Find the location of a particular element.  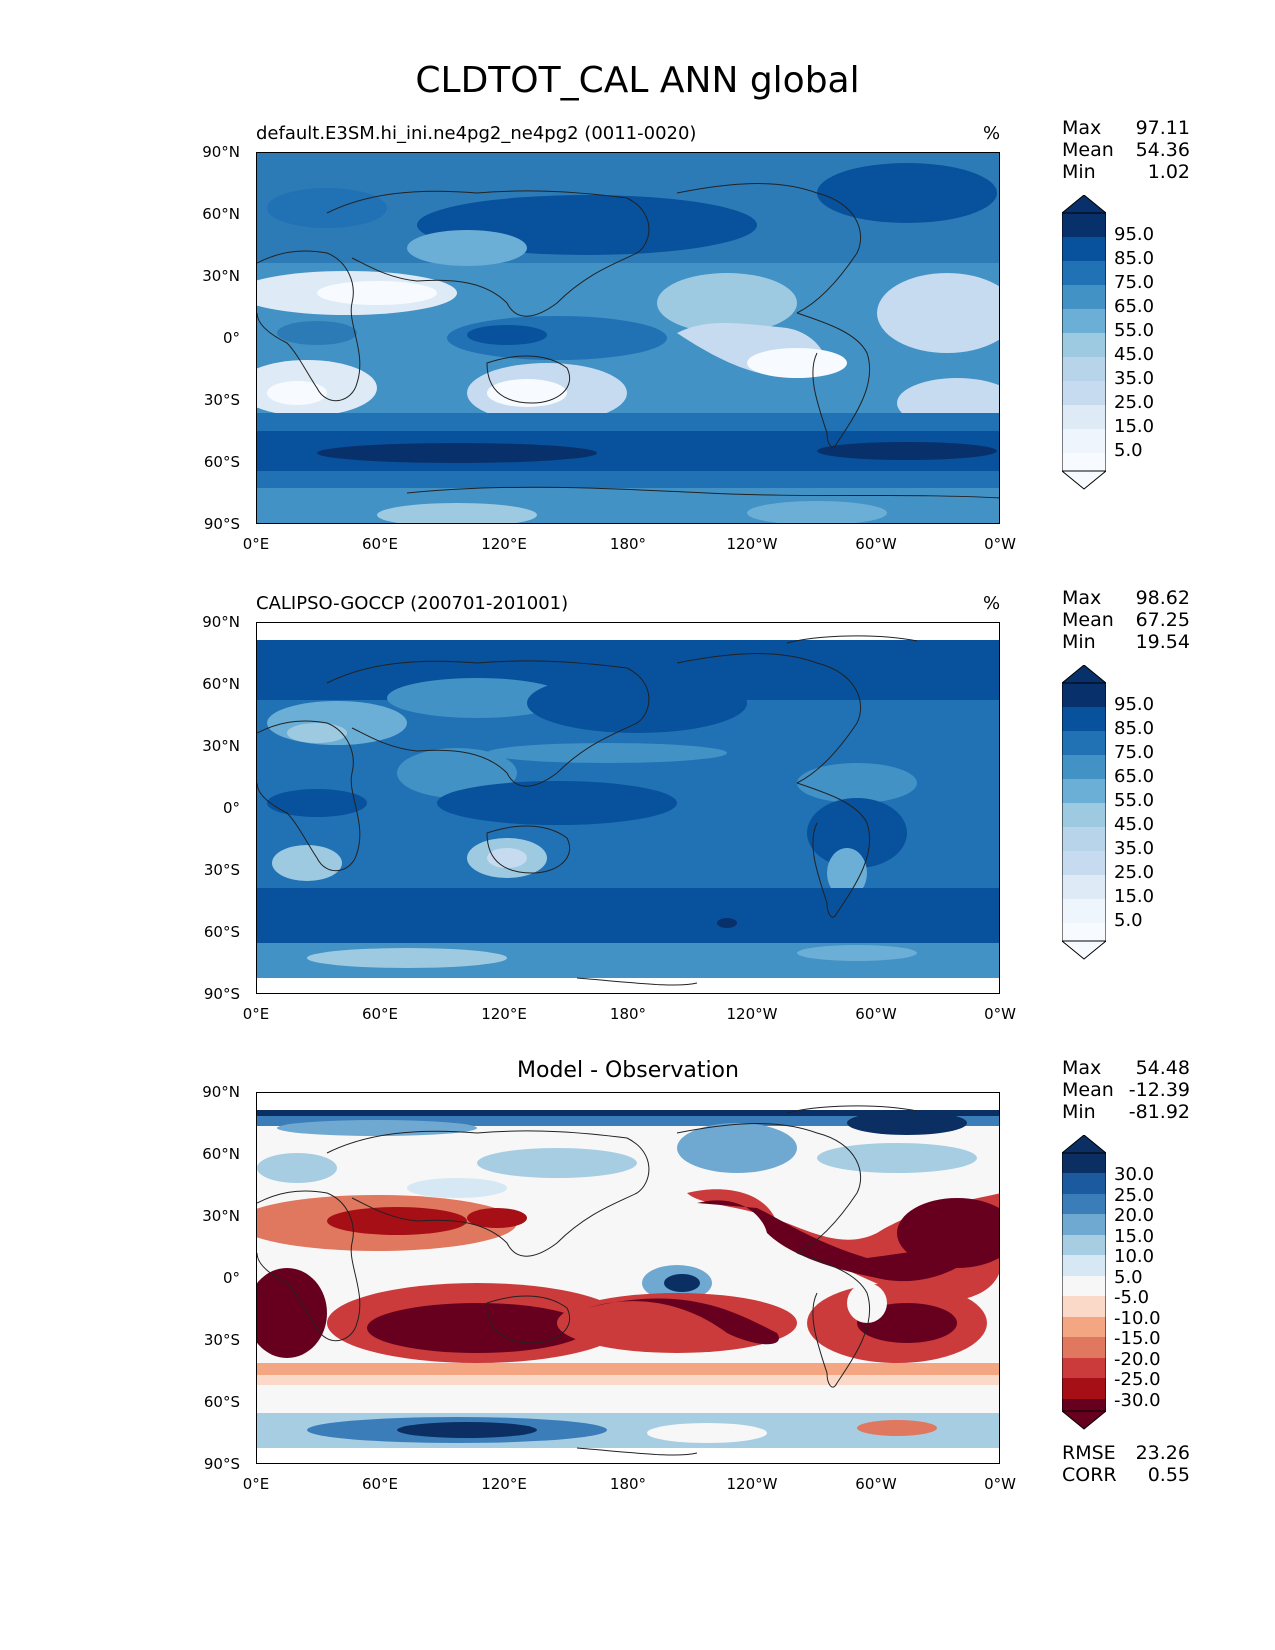

obs-map is located at coordinates (628, 808).